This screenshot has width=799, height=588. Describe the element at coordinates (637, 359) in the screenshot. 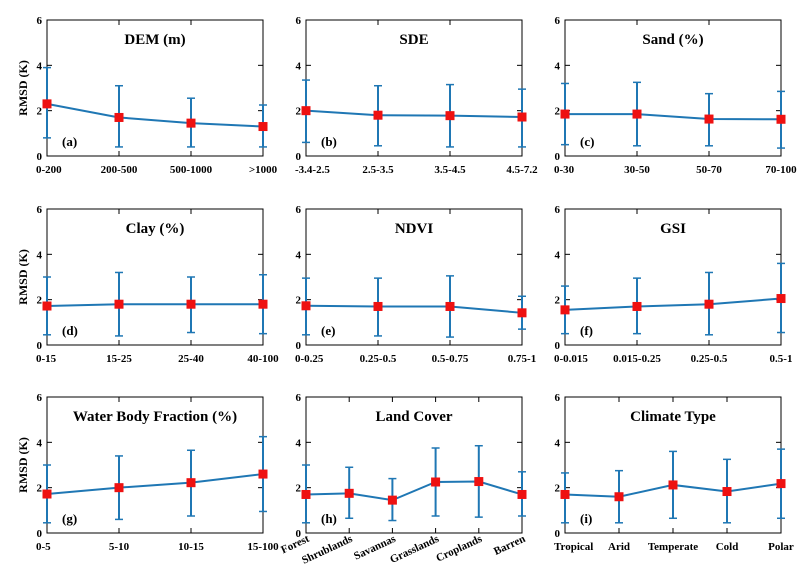

I see `x-tick-label: 0.015-0.25` at that location.